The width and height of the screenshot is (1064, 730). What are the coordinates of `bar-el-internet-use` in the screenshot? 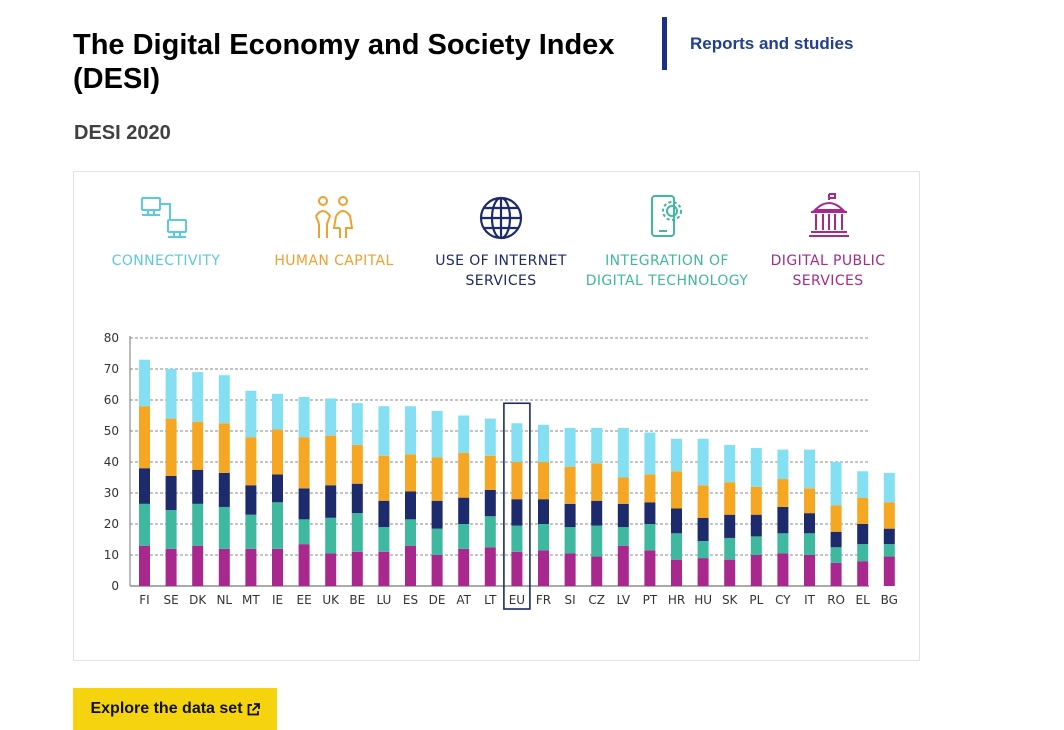 It's located at (863, 534).